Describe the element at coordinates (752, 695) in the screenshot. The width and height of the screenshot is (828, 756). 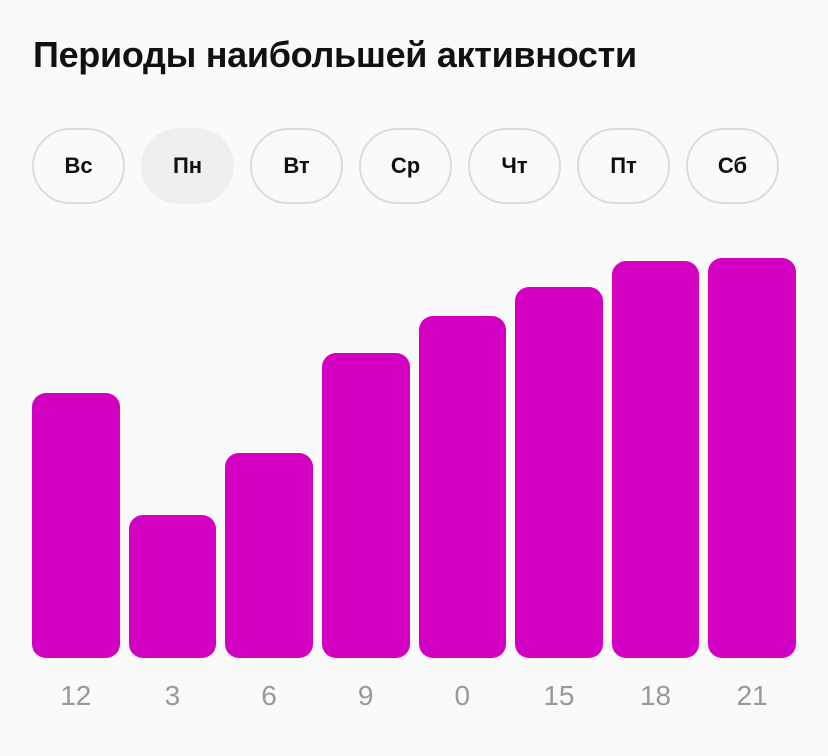
I see `x-label: 21` at that location.